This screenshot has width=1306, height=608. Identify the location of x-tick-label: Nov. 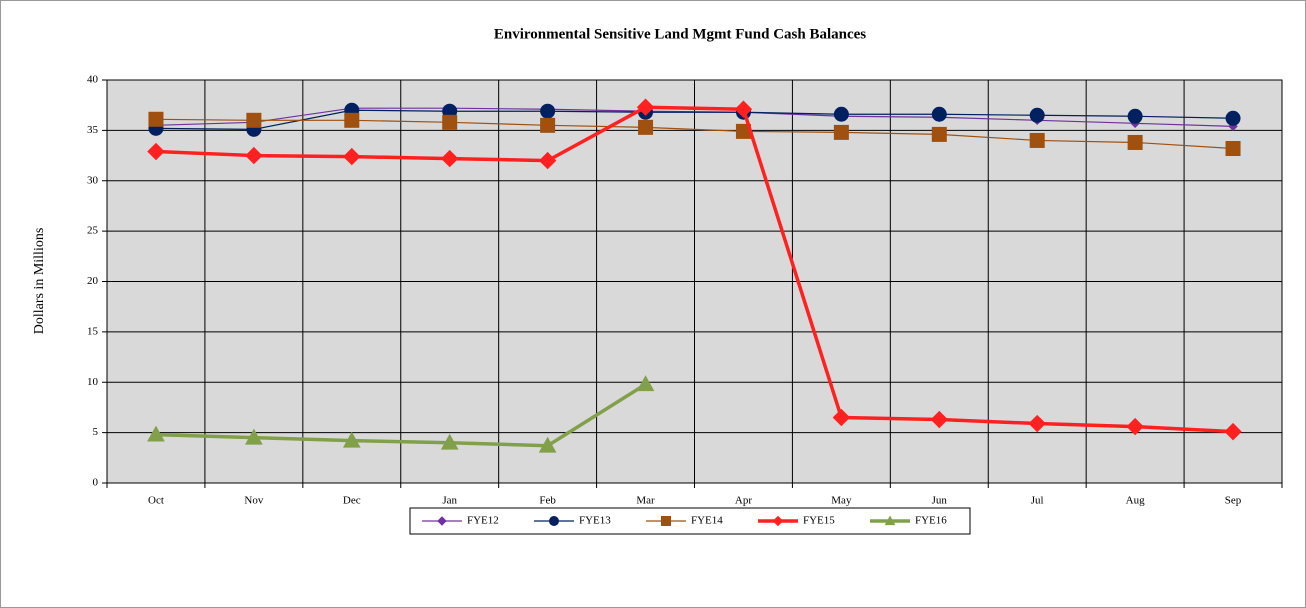
(253, 501).